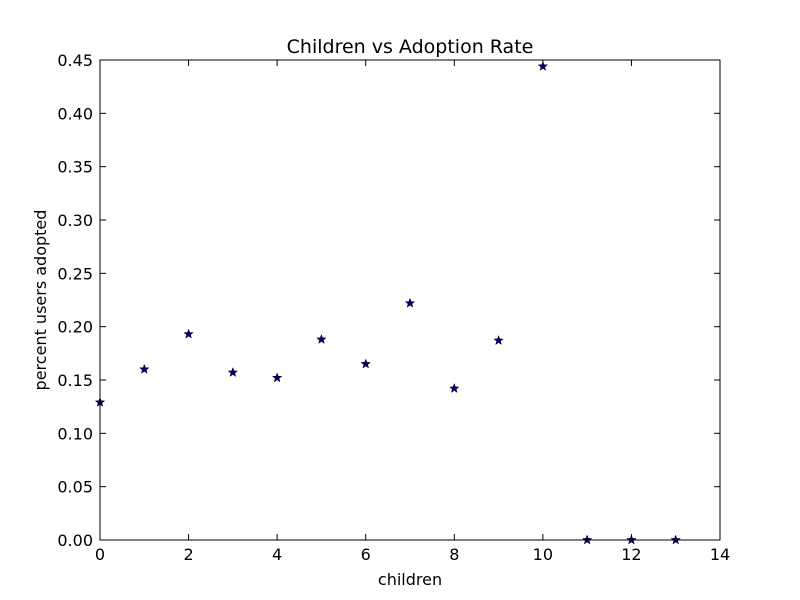 The image size is (800, 600). What do you see at coordinates (410, 47) in the screenshot?
I see `chart-title: Children vs Adoption Rate` at bounding box center [410, 47].